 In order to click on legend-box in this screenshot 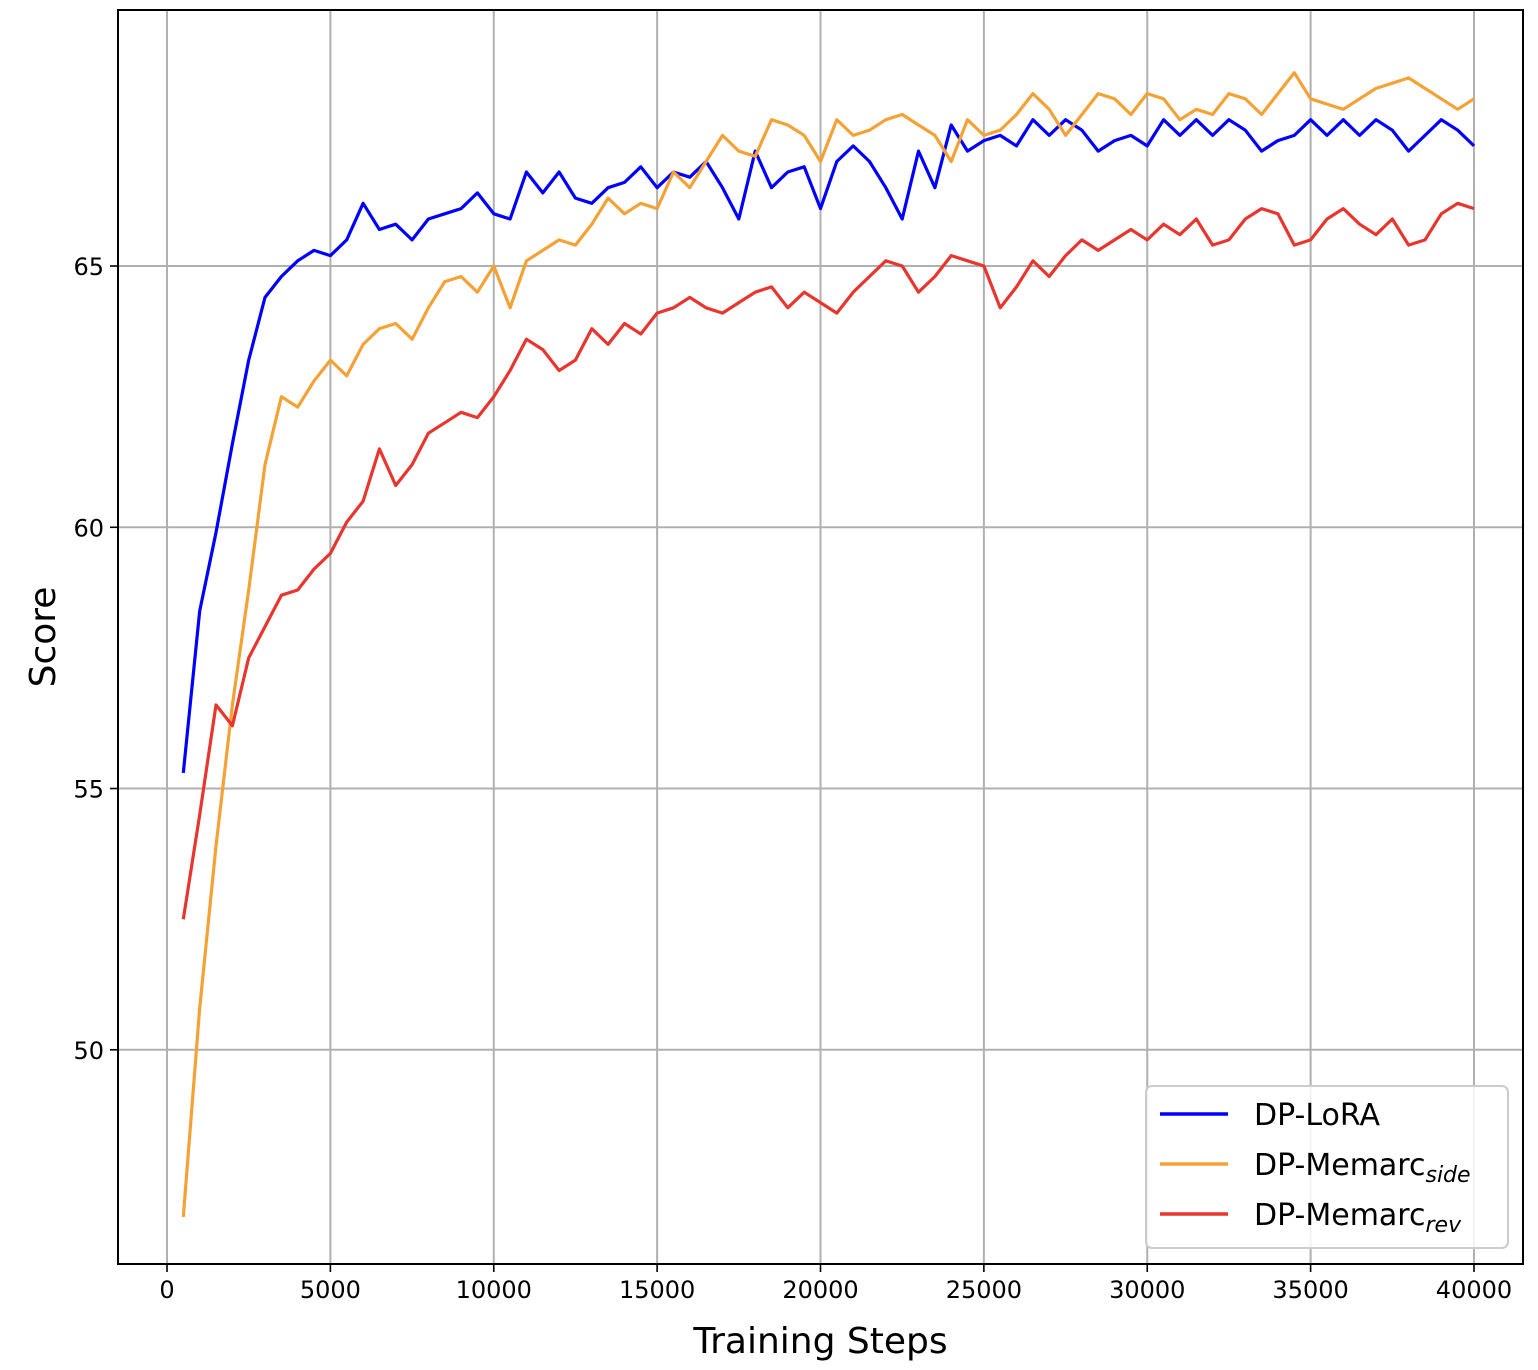, I will do `click(1327, 1167)`.